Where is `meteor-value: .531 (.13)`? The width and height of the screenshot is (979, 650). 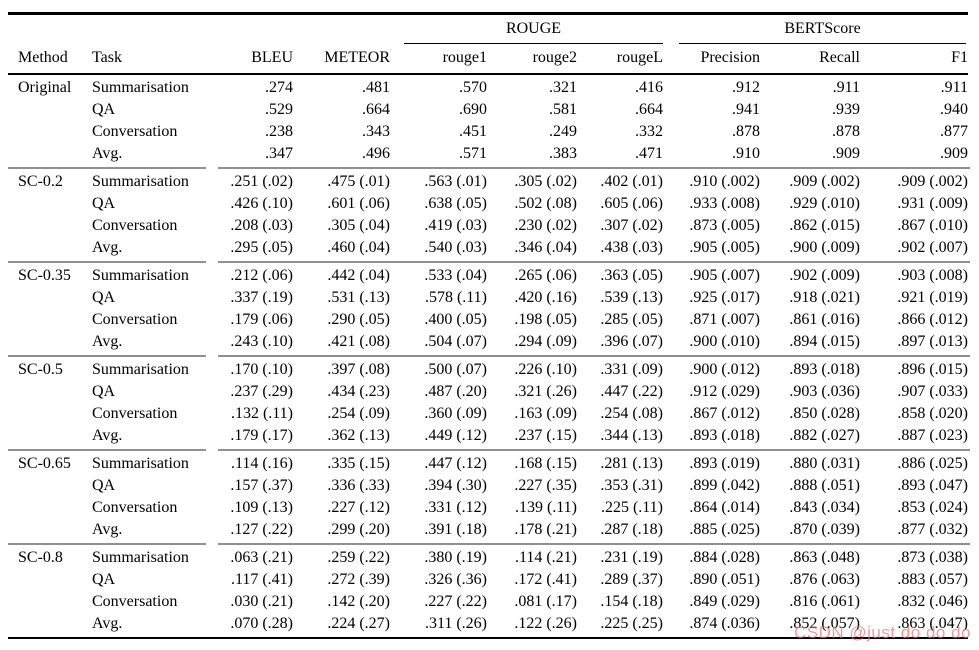
meteor-value: .531 (.13) is located at coordinates (358, 297).